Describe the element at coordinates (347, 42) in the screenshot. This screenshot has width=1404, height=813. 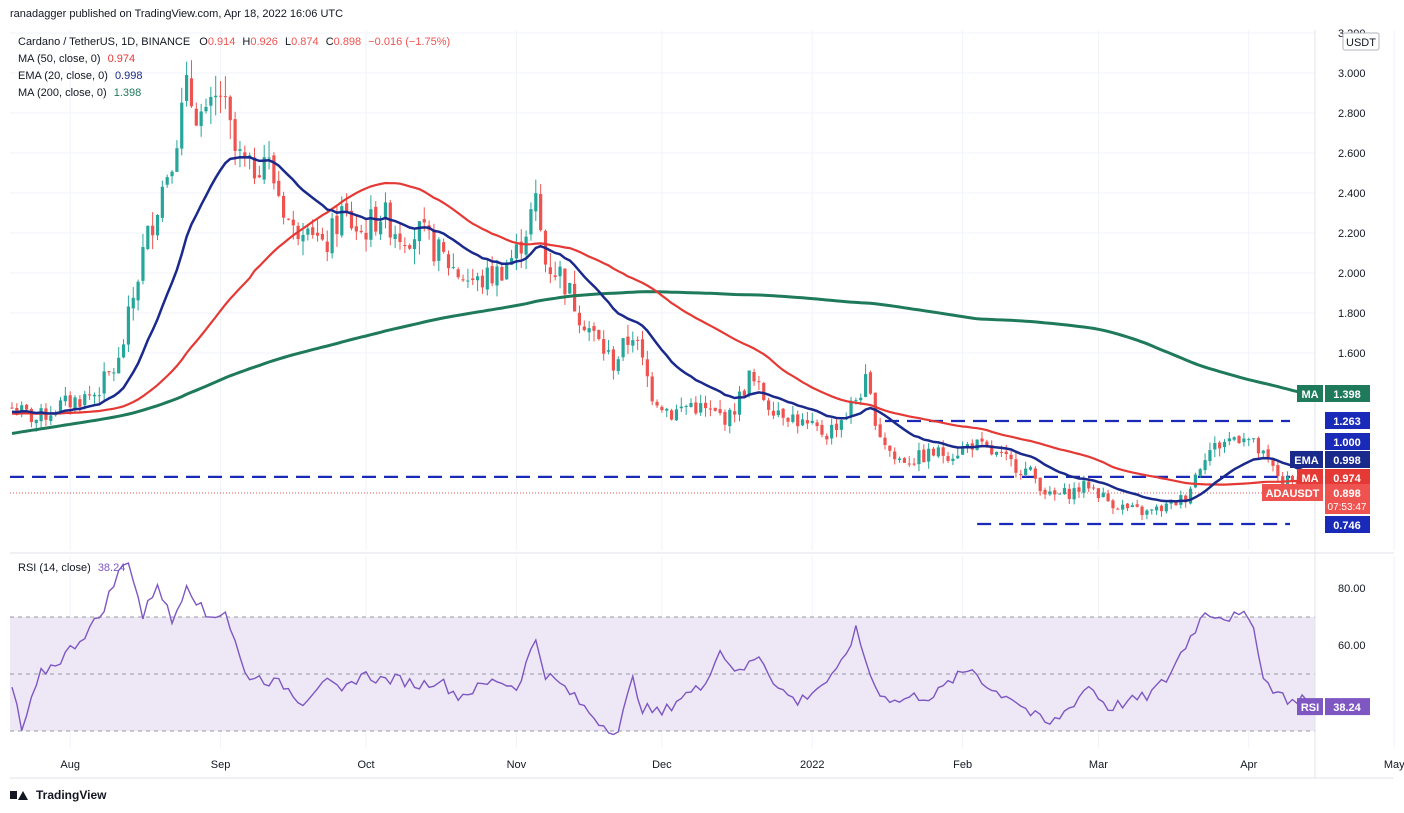
I see `ohlc-close: 0.898` at that location.